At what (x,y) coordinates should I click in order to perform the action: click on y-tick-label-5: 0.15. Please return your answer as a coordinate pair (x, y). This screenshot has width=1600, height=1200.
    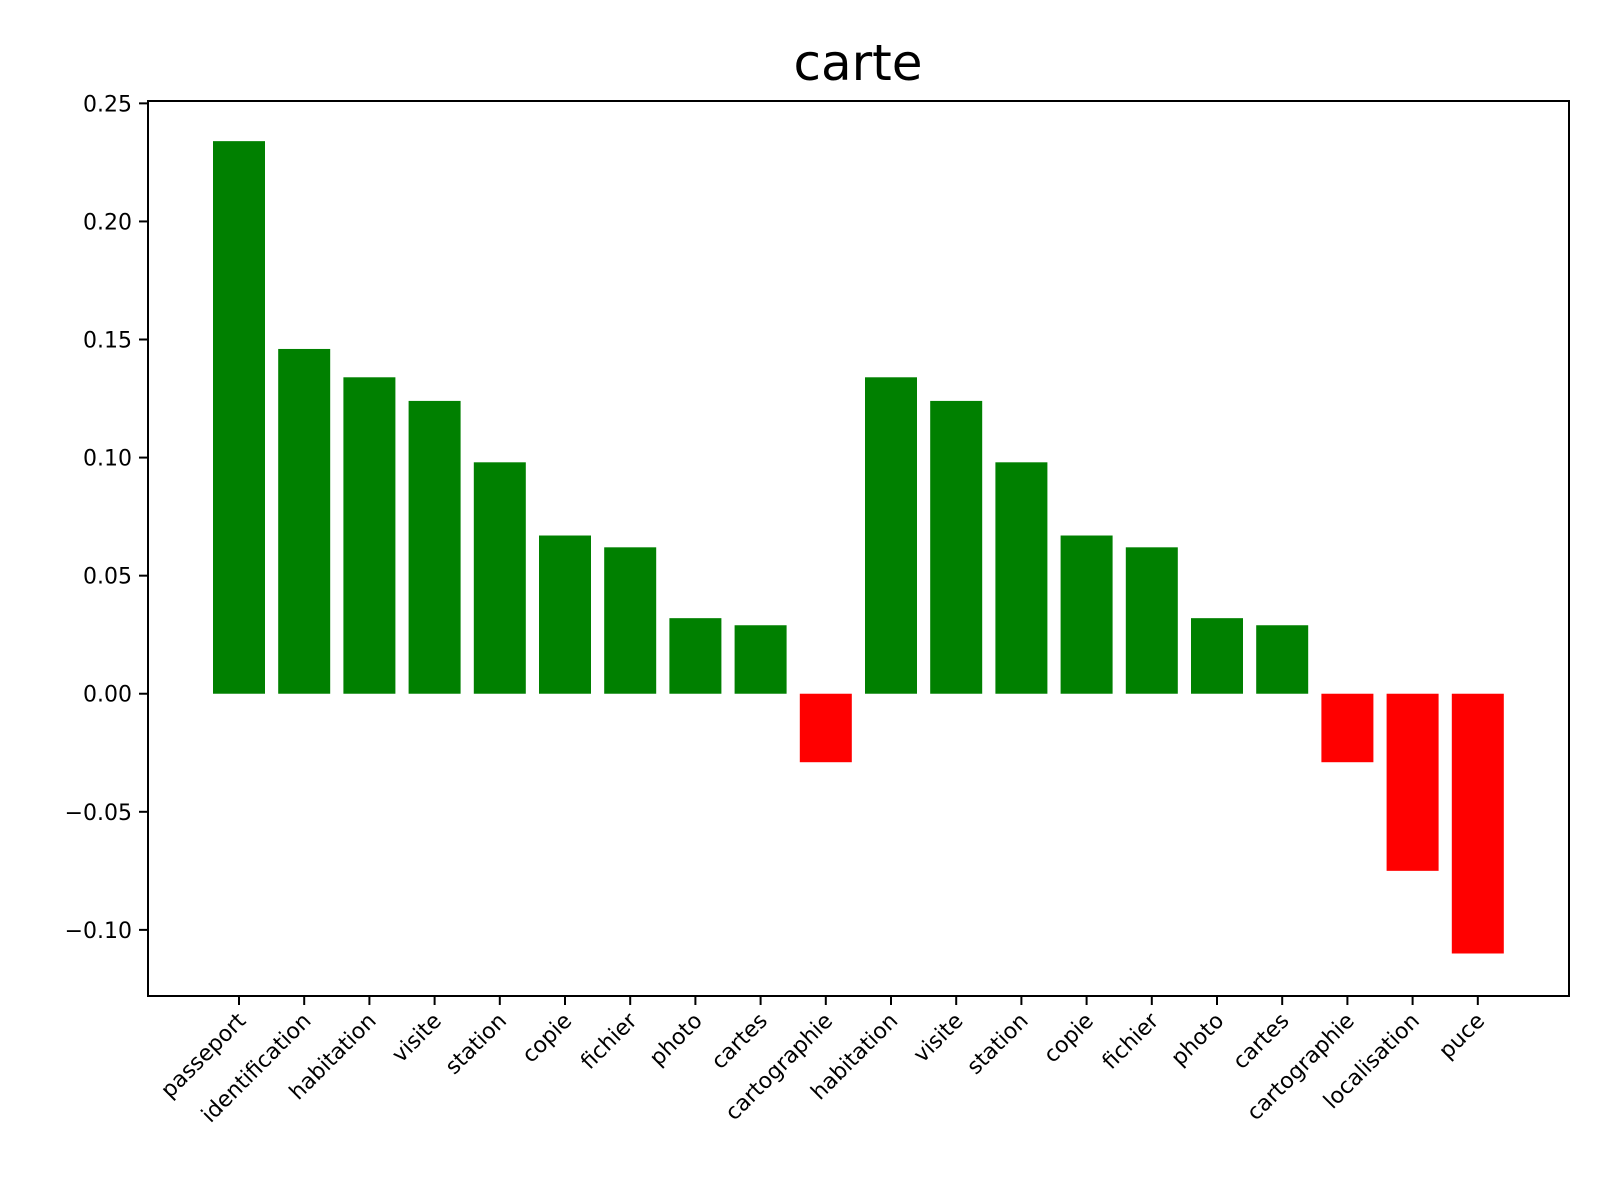
    Looking at the image, I should click on (107, 341).